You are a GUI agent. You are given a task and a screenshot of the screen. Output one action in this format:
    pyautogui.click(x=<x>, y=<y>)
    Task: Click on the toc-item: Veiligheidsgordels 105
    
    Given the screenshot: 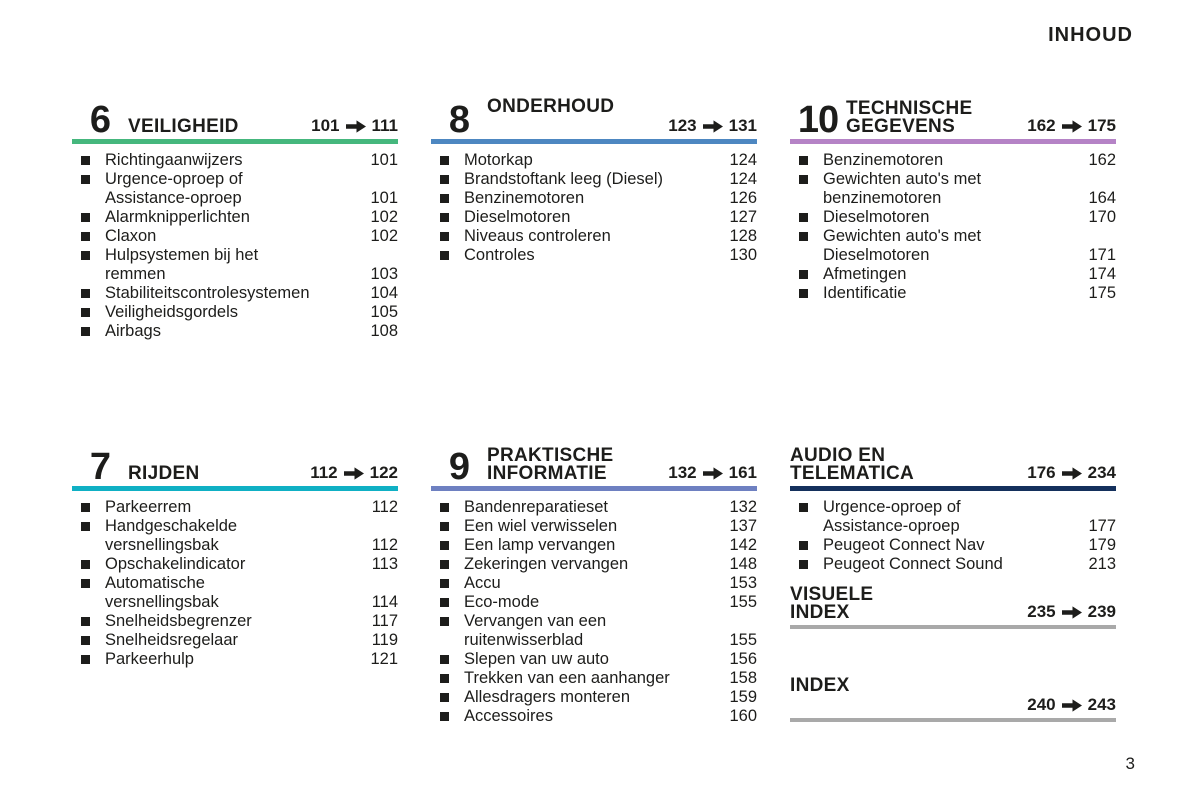 What is the action you would take?
    pyautogui.click(x=235, y=312)
    